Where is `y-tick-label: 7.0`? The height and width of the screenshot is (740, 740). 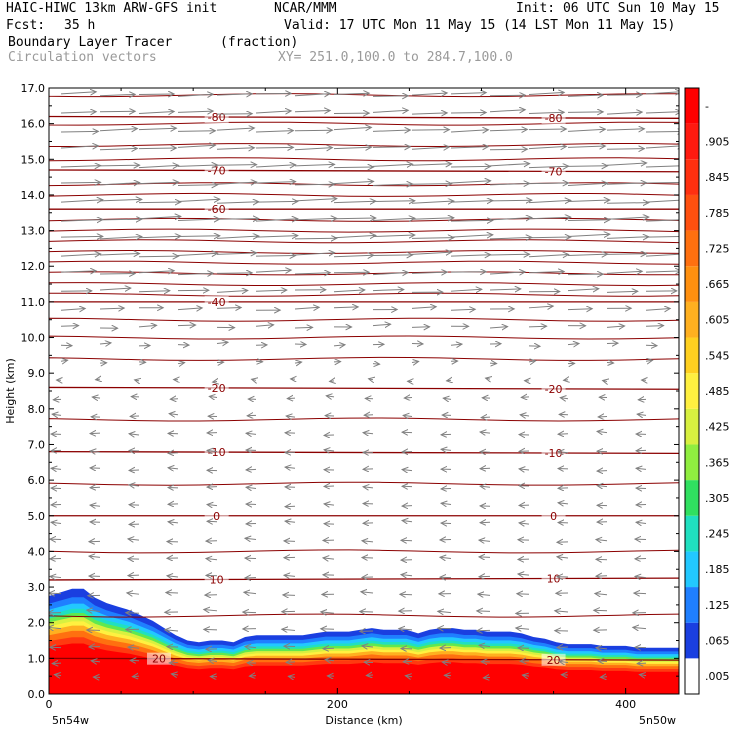 y-tick-label: 7.0 is located at coordinates (37, 444).